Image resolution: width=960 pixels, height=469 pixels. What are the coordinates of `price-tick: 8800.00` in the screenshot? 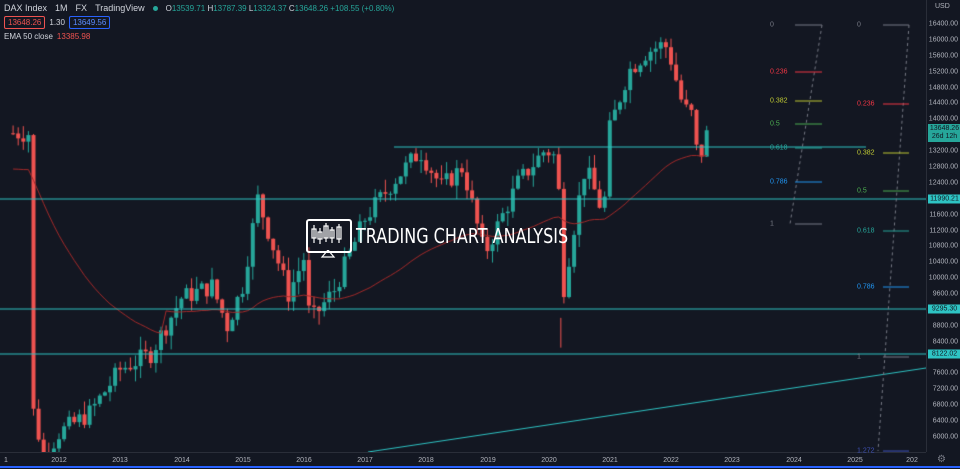 It's located at (945, 326).